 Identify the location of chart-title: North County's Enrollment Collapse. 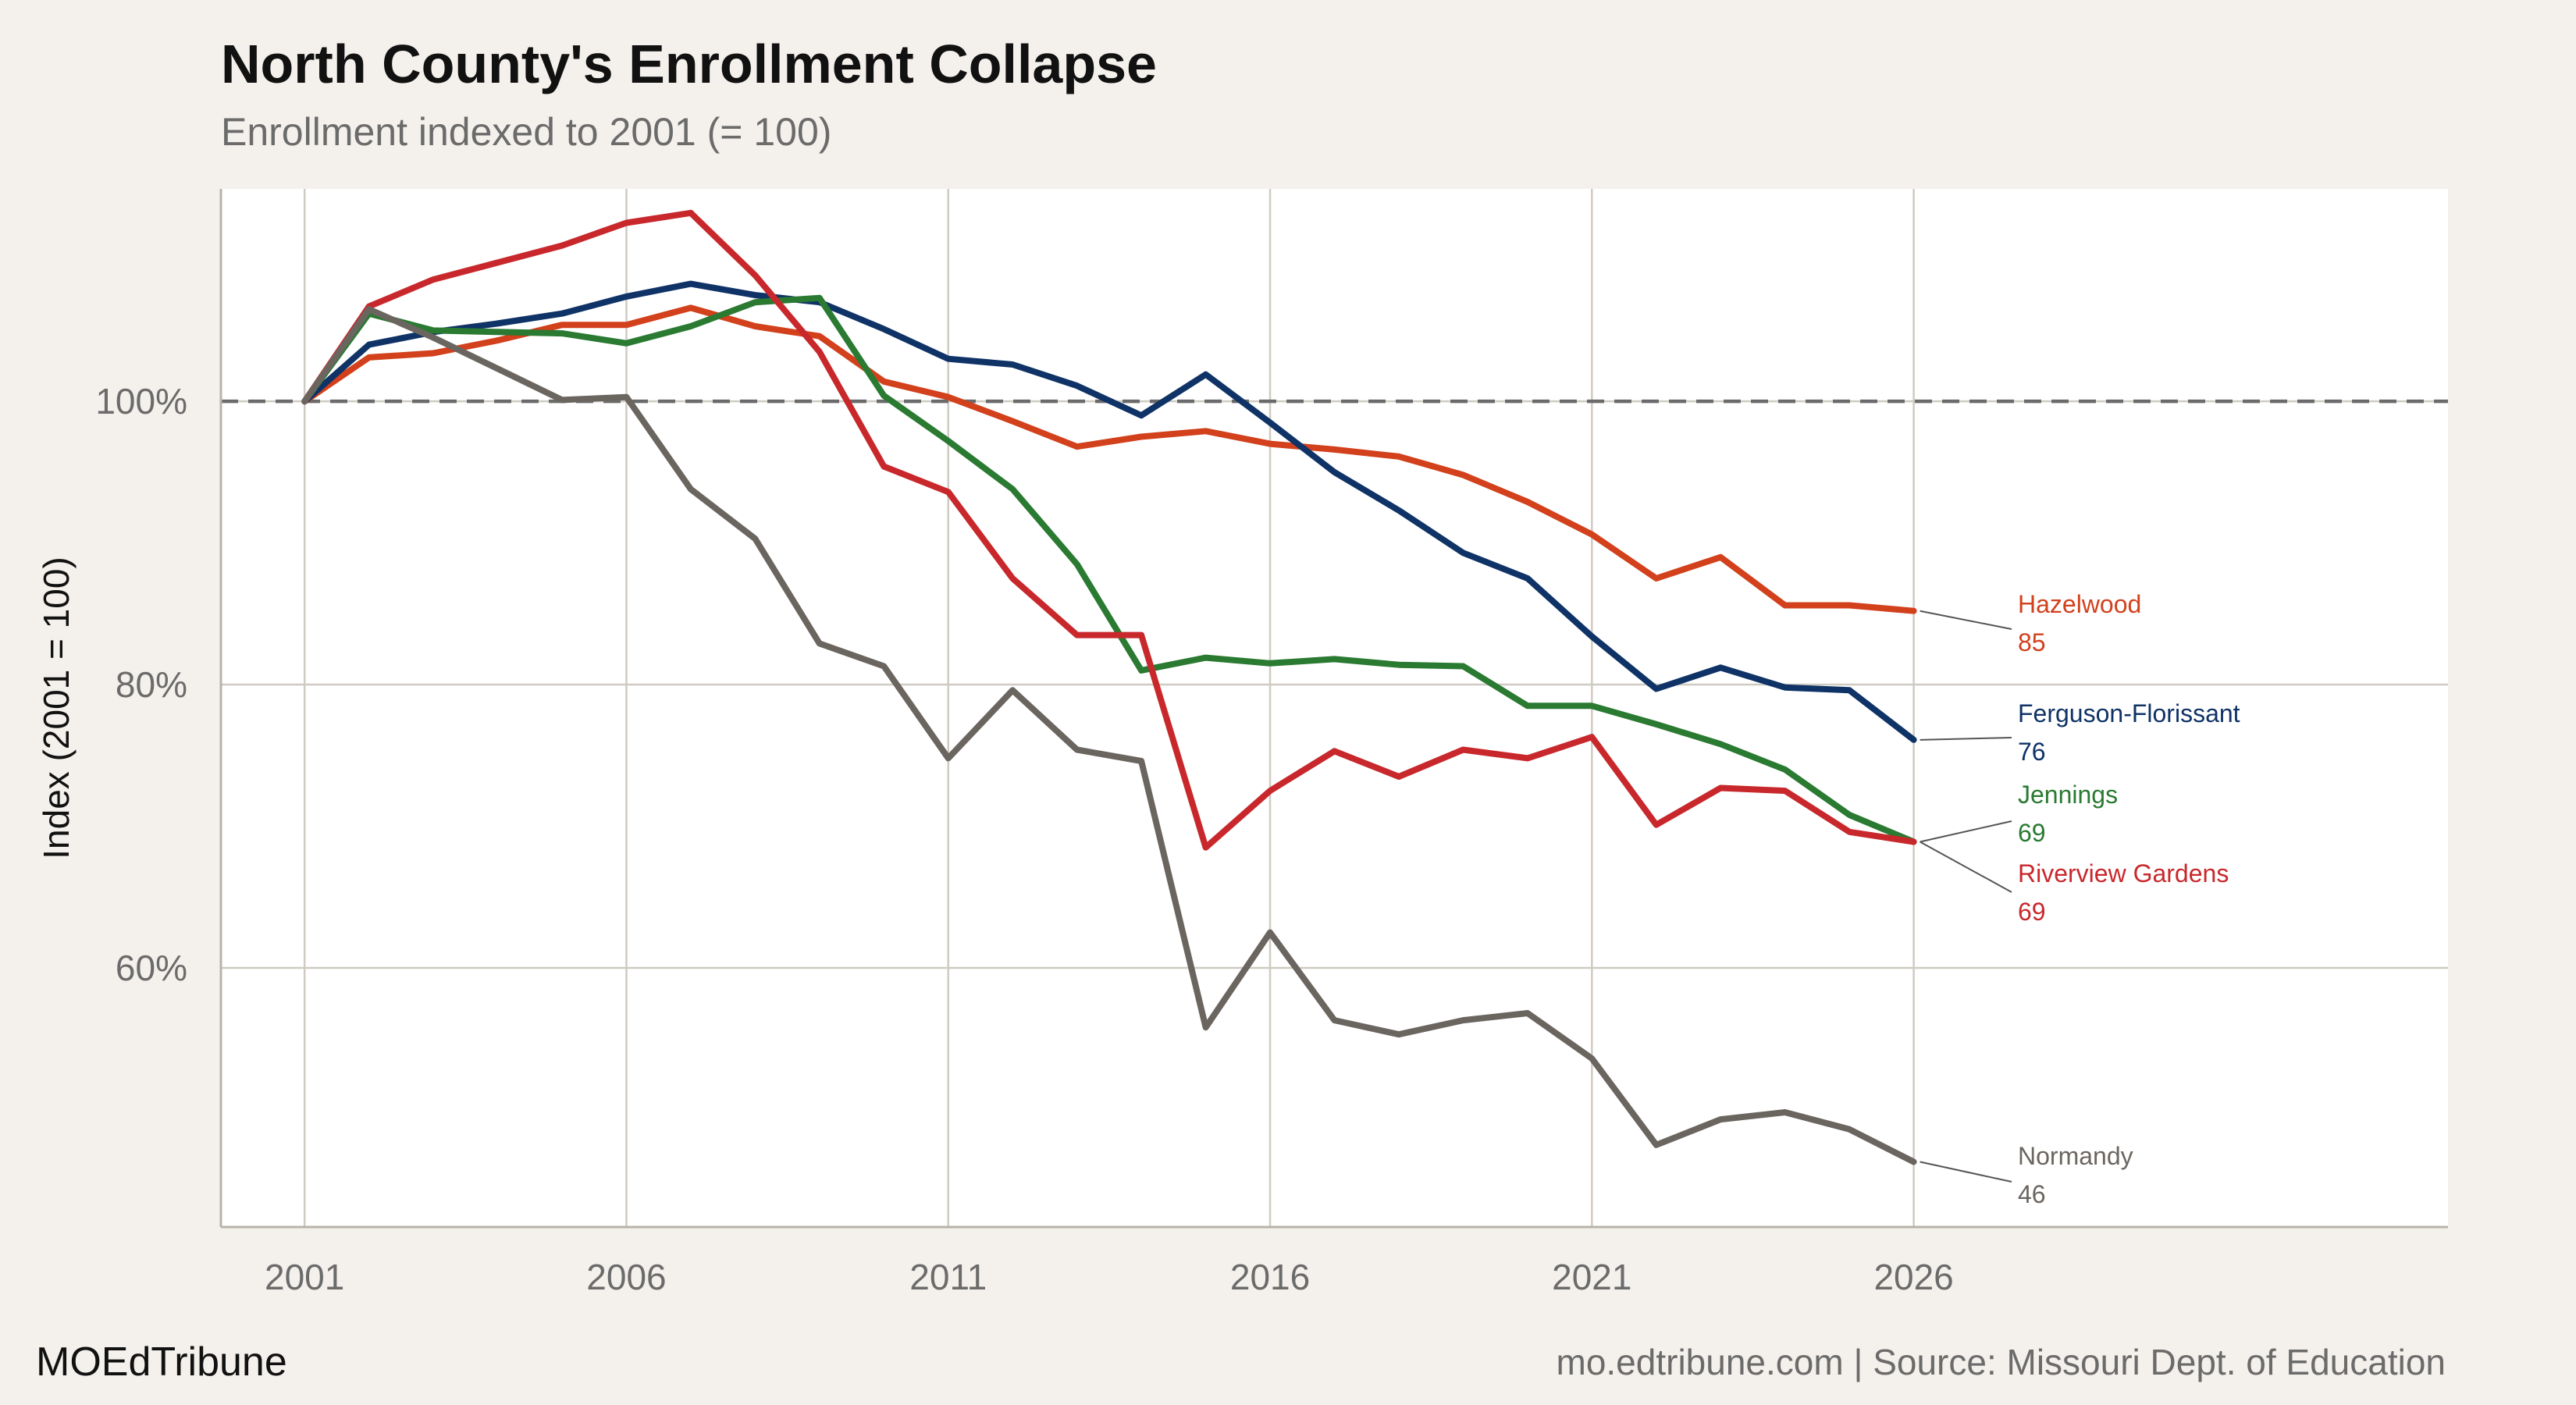
(689, 64).